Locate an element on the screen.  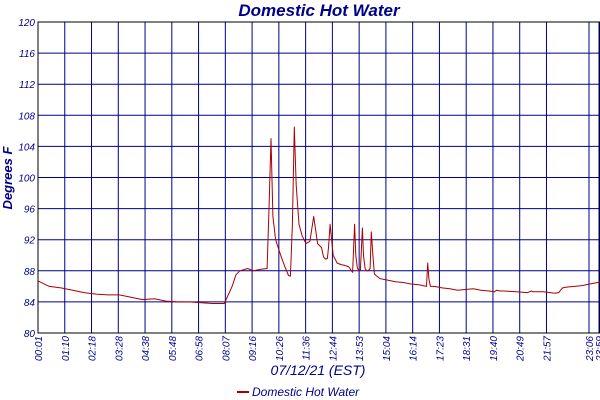
x-tick-label: 05:48 is located at coordinates (173, 348).